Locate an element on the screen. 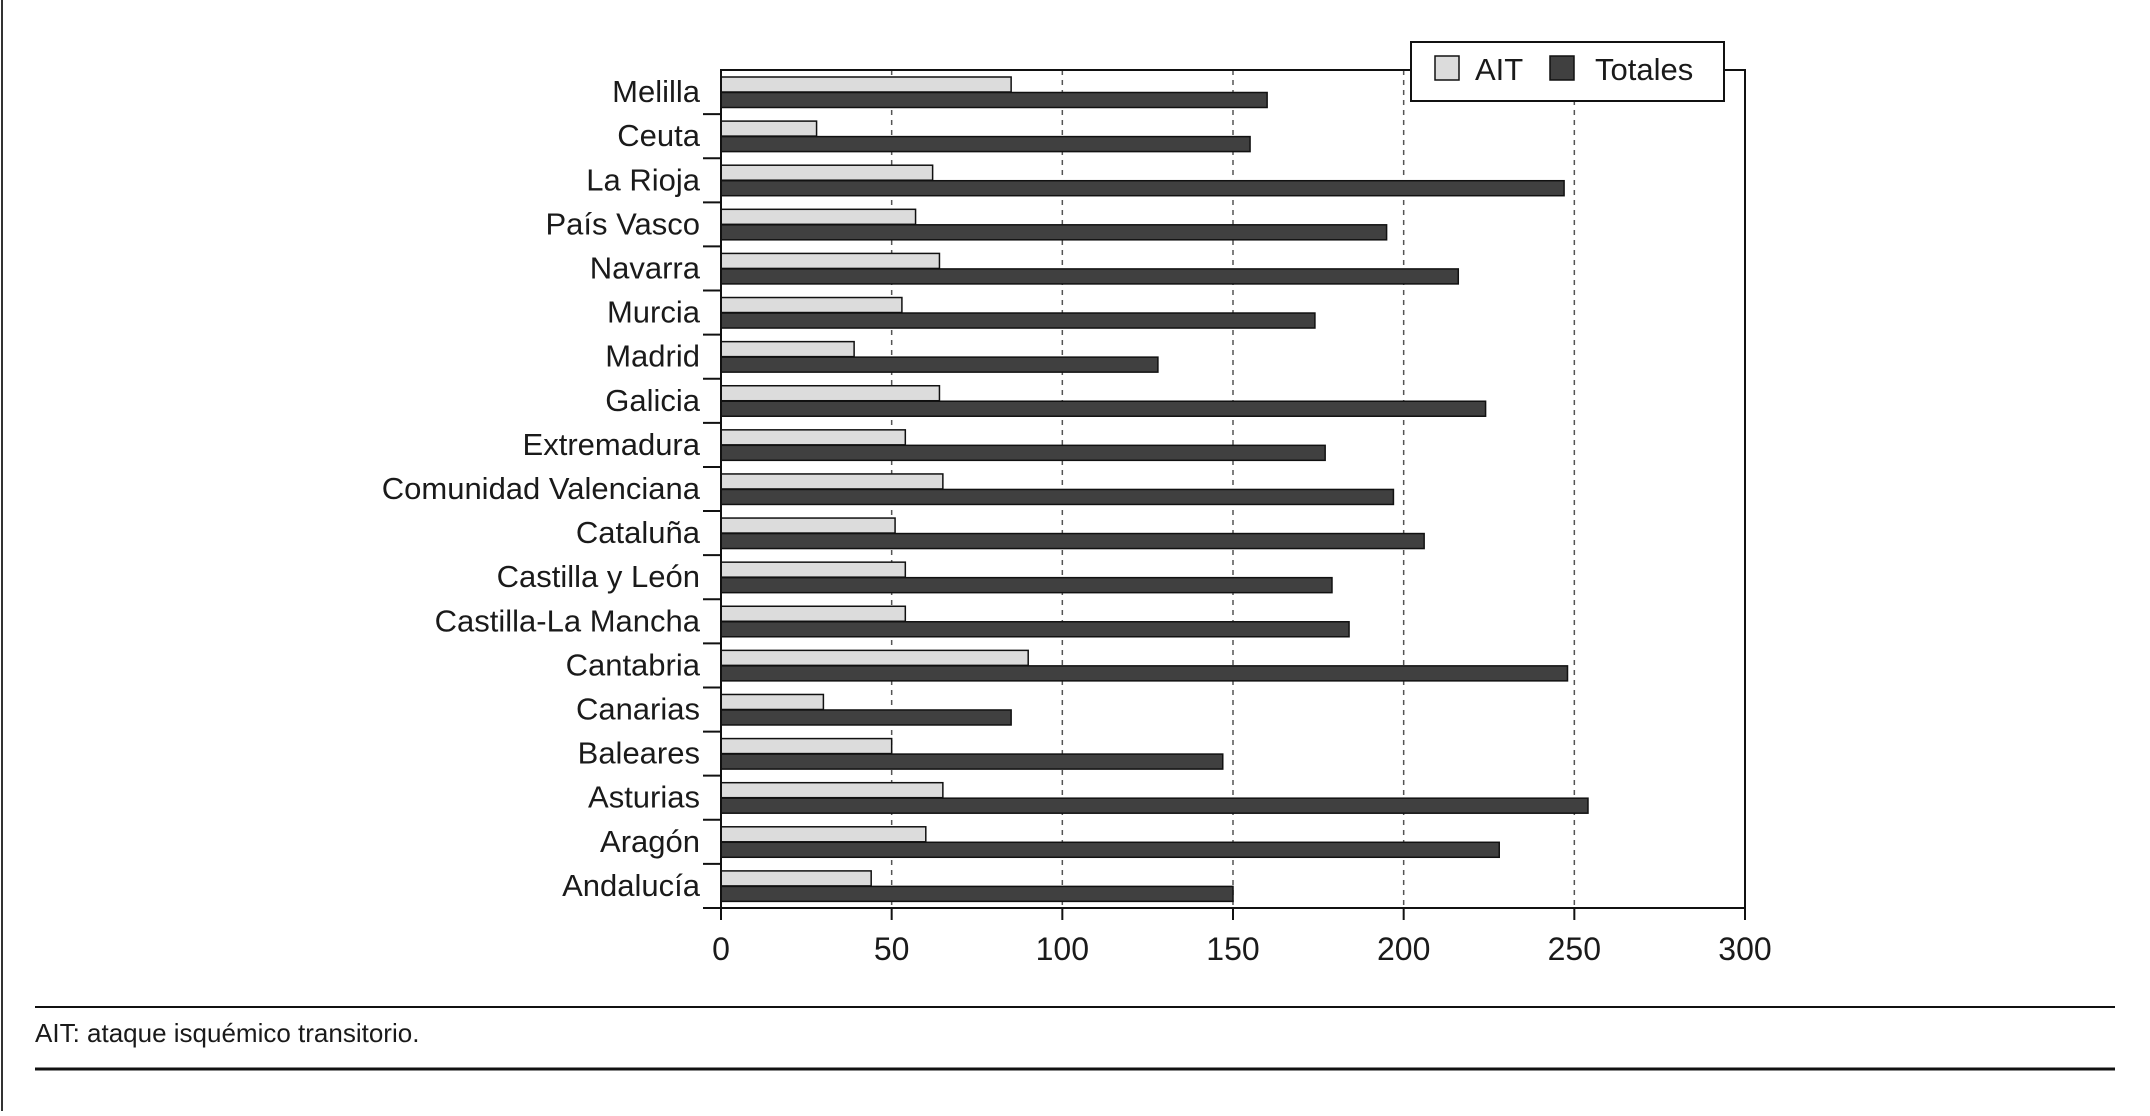 The height and width of the screenshot is (1116, 2150). category-label: Galicia is located at coordinates (653, 400).